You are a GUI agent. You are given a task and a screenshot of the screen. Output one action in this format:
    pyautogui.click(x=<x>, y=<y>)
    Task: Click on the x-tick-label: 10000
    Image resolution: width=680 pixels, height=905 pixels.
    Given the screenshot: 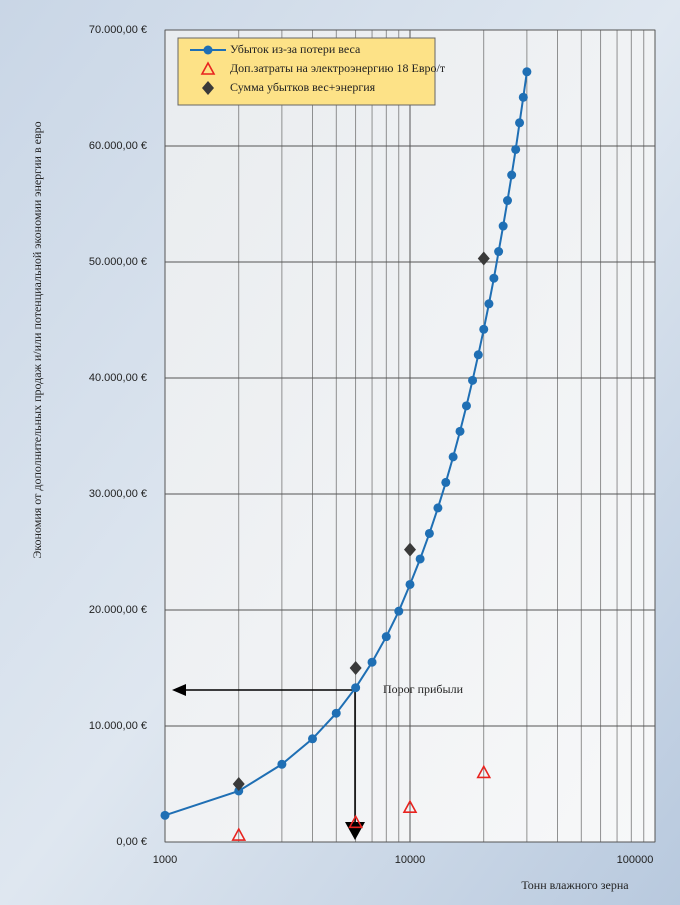 What is the action you would take?
    pyautogui.click(x=410, y=860)
    